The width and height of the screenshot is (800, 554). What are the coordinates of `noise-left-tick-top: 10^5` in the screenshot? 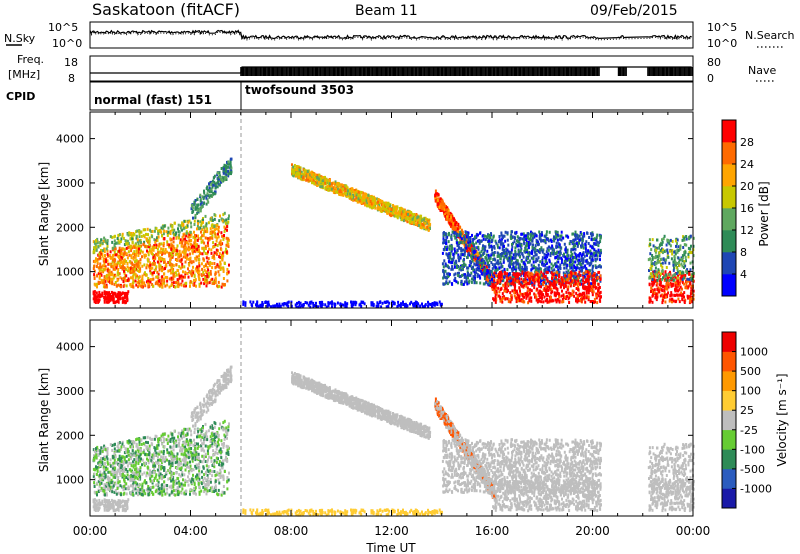 It's located at (63, 27).